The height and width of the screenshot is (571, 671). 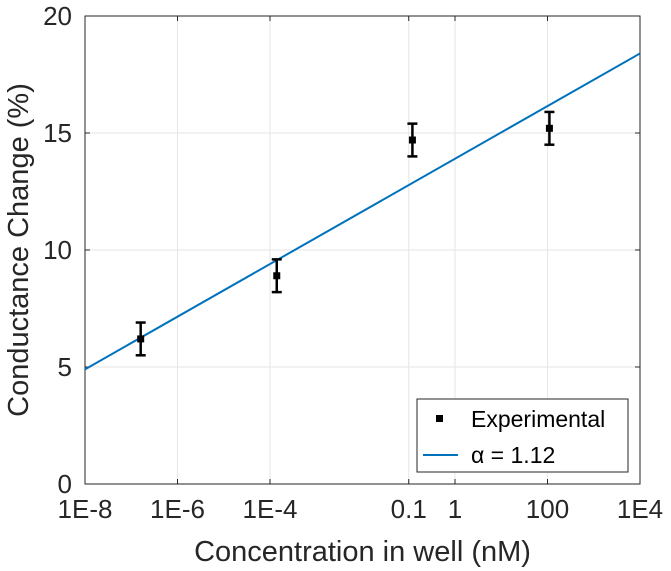 I want to click on y-tick-label: 10, so click(x=57, y=250).